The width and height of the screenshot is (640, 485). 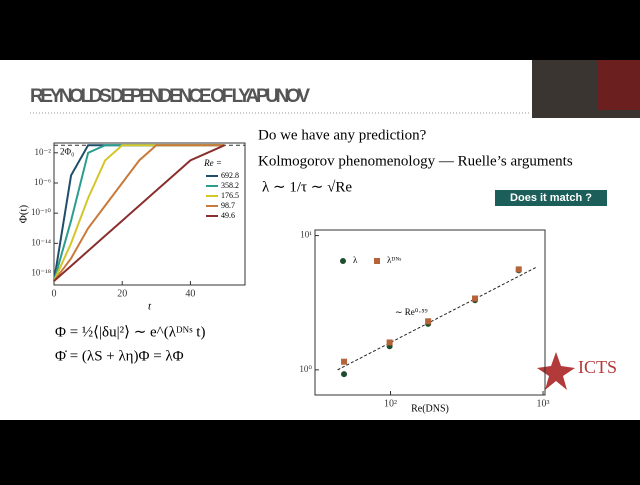 I want to click on x-axis-label: t, so click(x=150, y=307).